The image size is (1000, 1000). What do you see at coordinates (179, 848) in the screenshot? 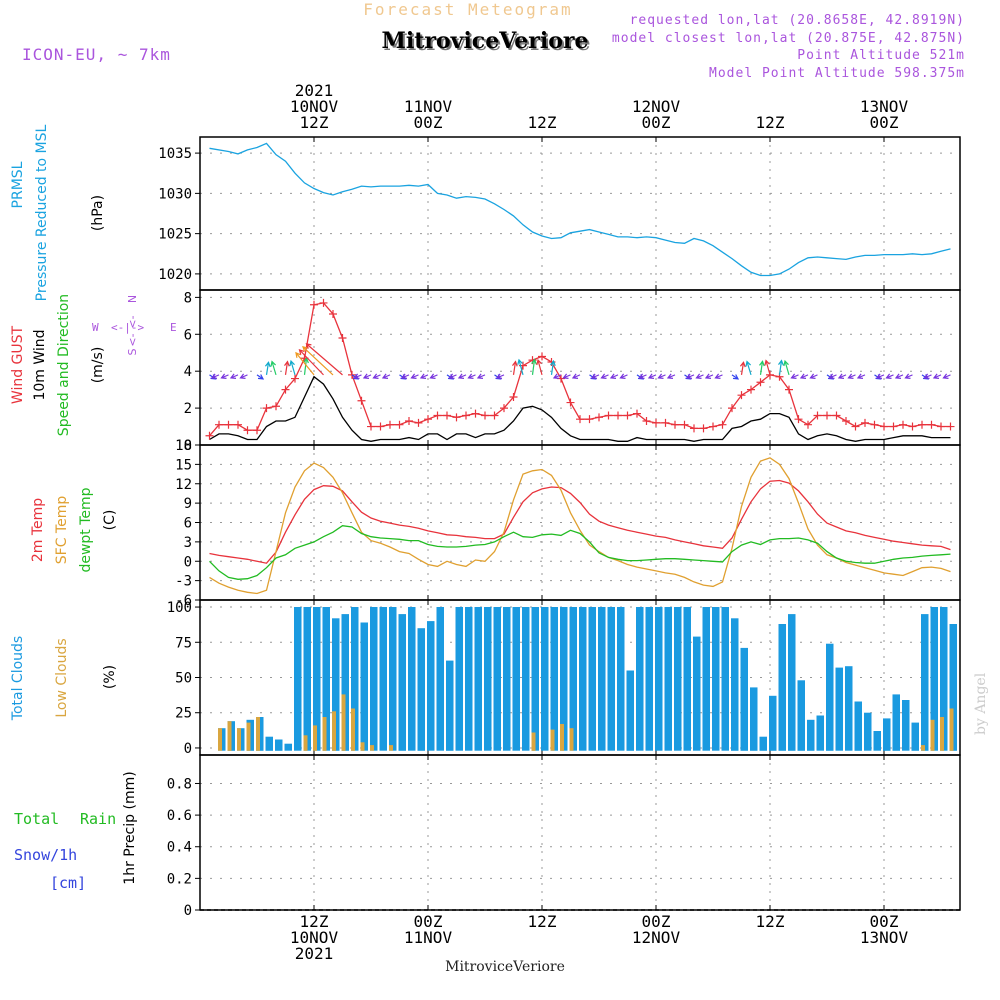
I see `precip-ytick-label: 0.4` at bounding box center [179, 848].